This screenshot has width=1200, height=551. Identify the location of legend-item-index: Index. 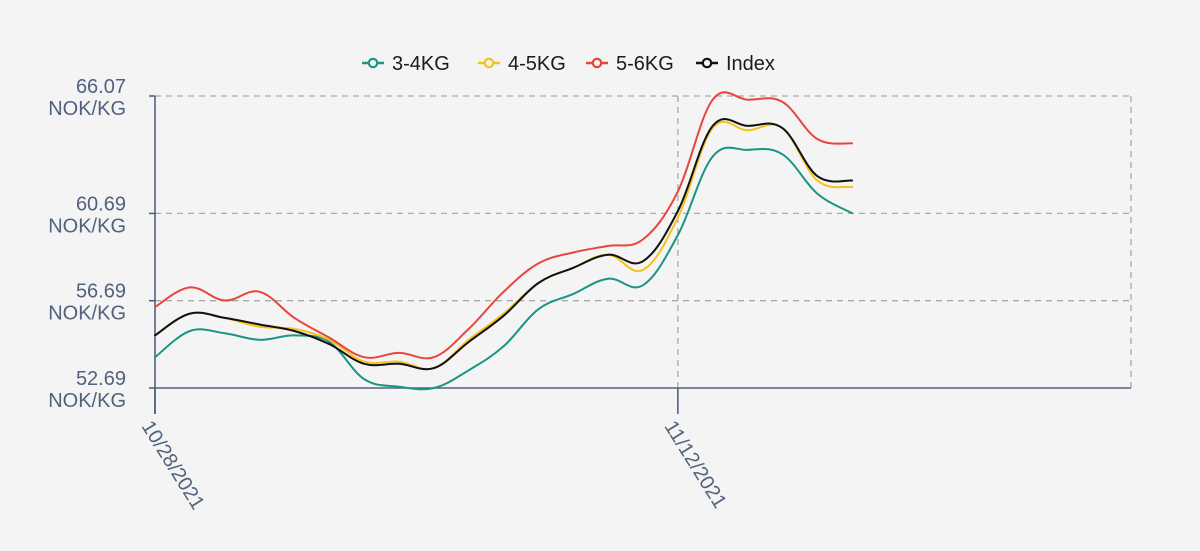
(735, 64).